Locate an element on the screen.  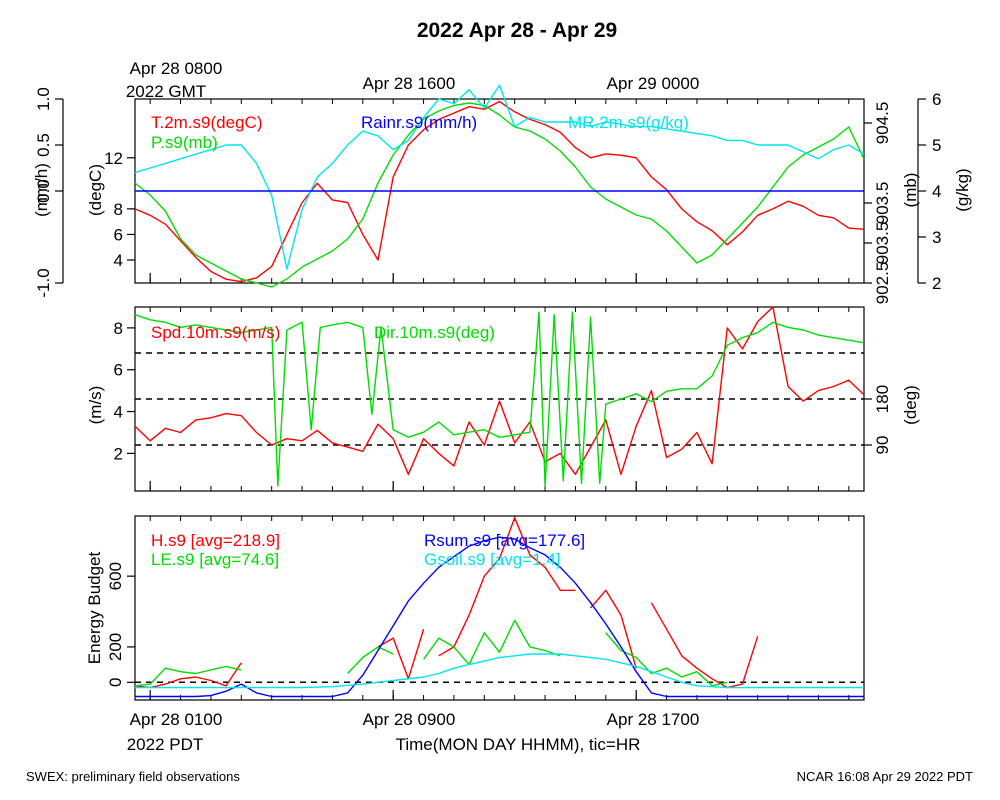
bottom-series-le-line is located at coordinates (431, 653).